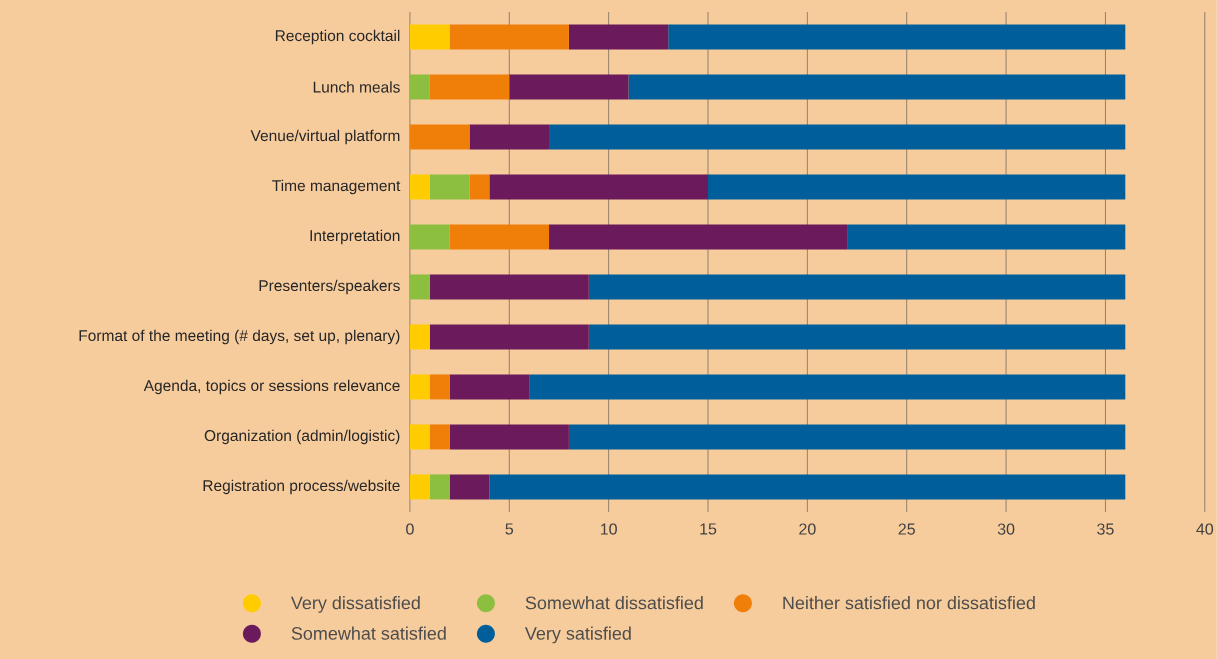 Image resolution: width=1217 pixels, height=659 pixels. What do you see at coordinates (608, 529) in the screenshot?
I see `x-tick-label: 10` at bounding box center [608, 529].